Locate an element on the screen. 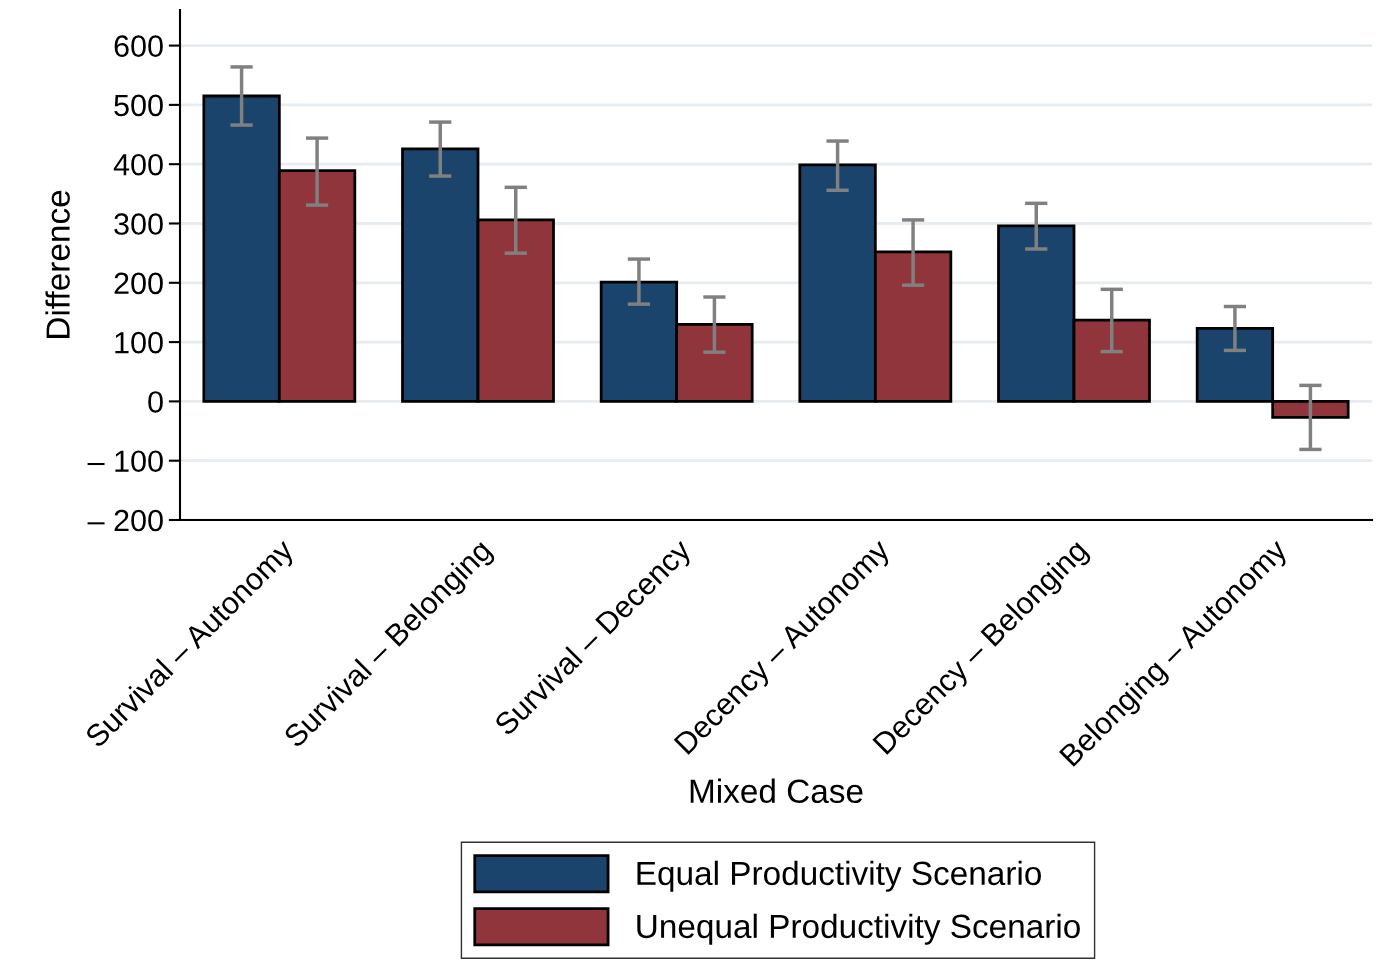 This screenshot has width=1377, height=970. y-tick-label: 200 is located at coordinates (138, 283).